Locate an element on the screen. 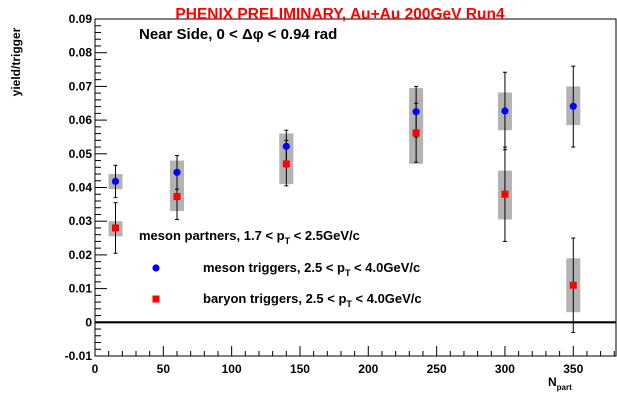  y-axis-label: yield/trigger is located at coordinates (16, 61).